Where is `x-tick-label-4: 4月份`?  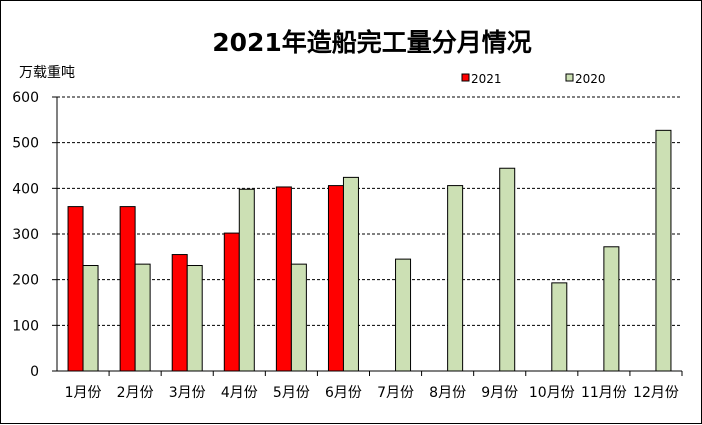 x-tick-label-4: 4月份 is located at coordinates (239, 393).